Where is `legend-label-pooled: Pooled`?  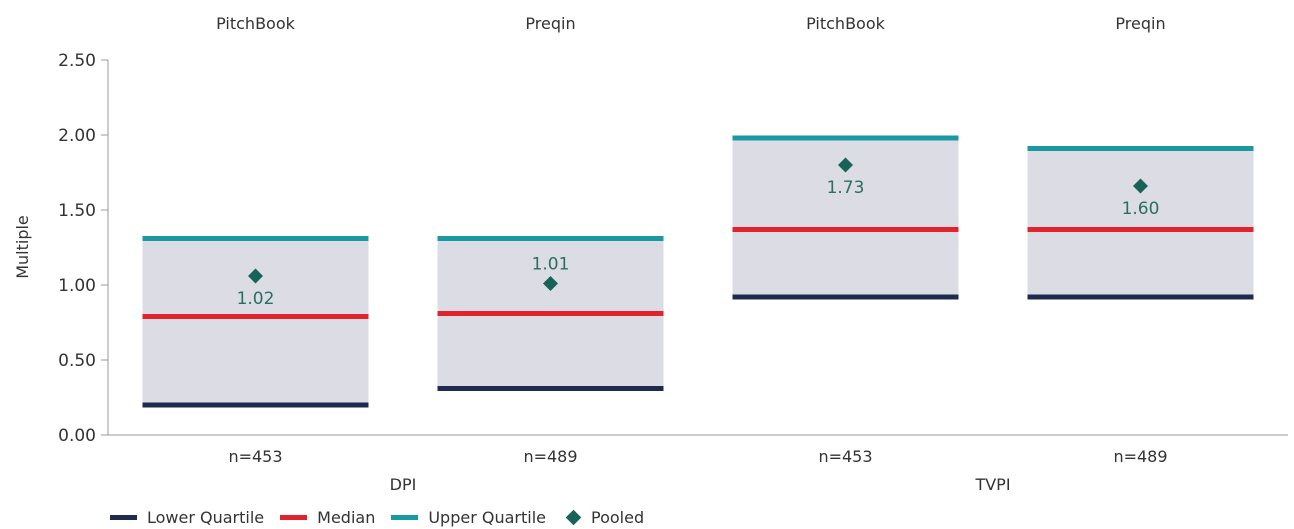
legend-label-pooled: Pooled is located at coordinates (618, 517).